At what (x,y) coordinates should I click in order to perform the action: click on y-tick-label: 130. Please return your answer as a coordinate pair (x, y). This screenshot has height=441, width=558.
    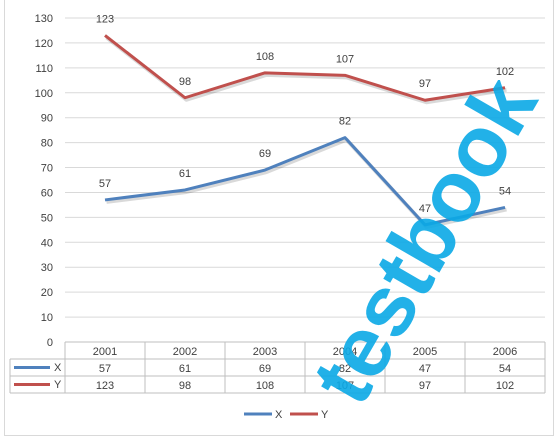
    Looking at the image, I should click on (44, 19).